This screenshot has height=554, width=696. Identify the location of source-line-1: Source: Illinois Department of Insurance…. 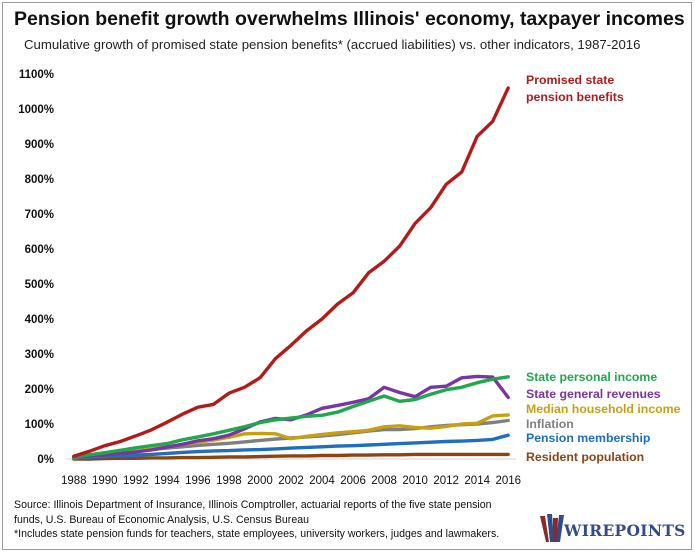
(253, 505).